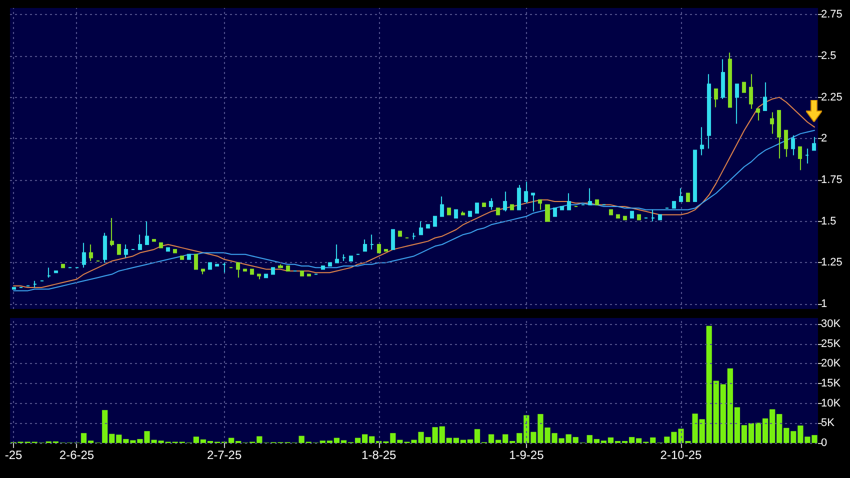  What do you see at coordinates (828, 56) in the screenshot?
I see `y-tick-label: 2.5` at bounding box center [828, 56].